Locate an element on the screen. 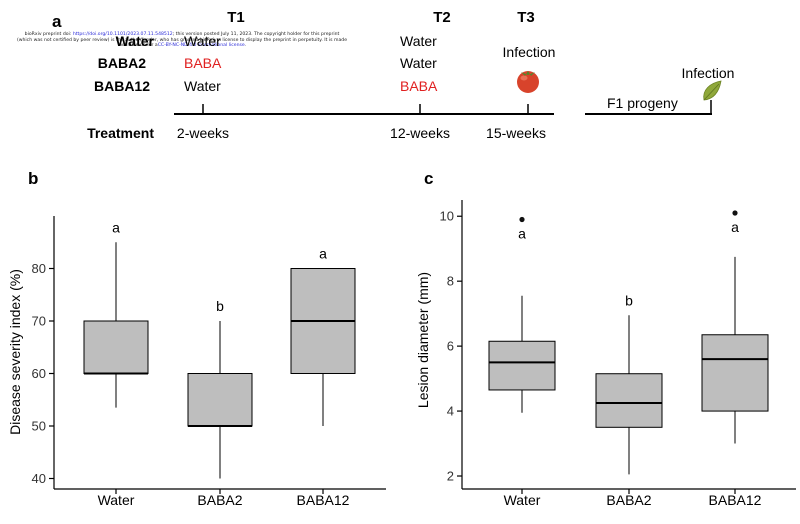  b-y-tick-label-50: 50 is located at coordinates (39, 426).